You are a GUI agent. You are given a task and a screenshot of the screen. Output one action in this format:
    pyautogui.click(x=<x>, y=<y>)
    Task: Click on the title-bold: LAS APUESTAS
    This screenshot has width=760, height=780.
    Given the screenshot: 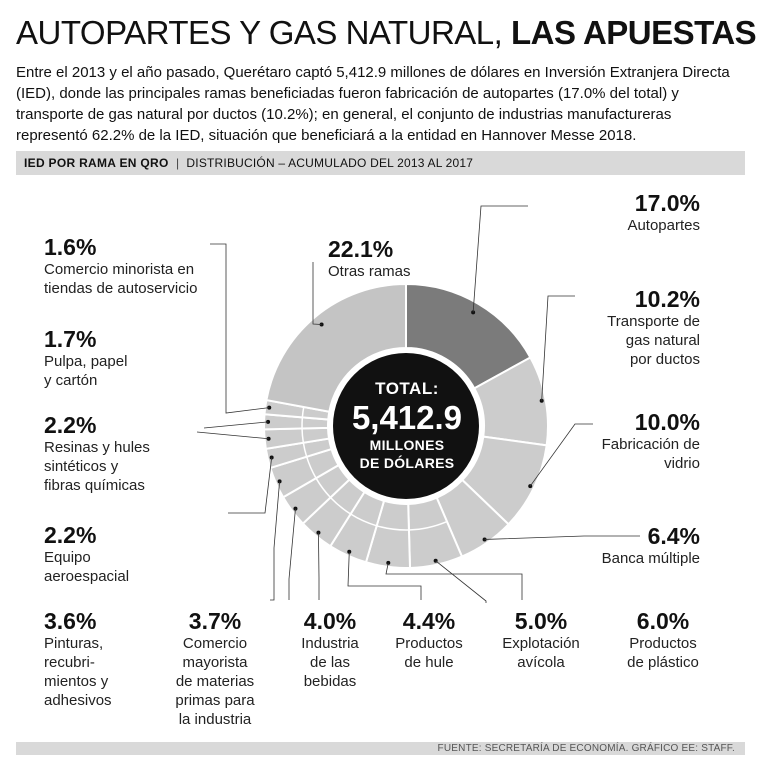 What is the action you would take?
    pyautogui.click(x=634, y=32)
    